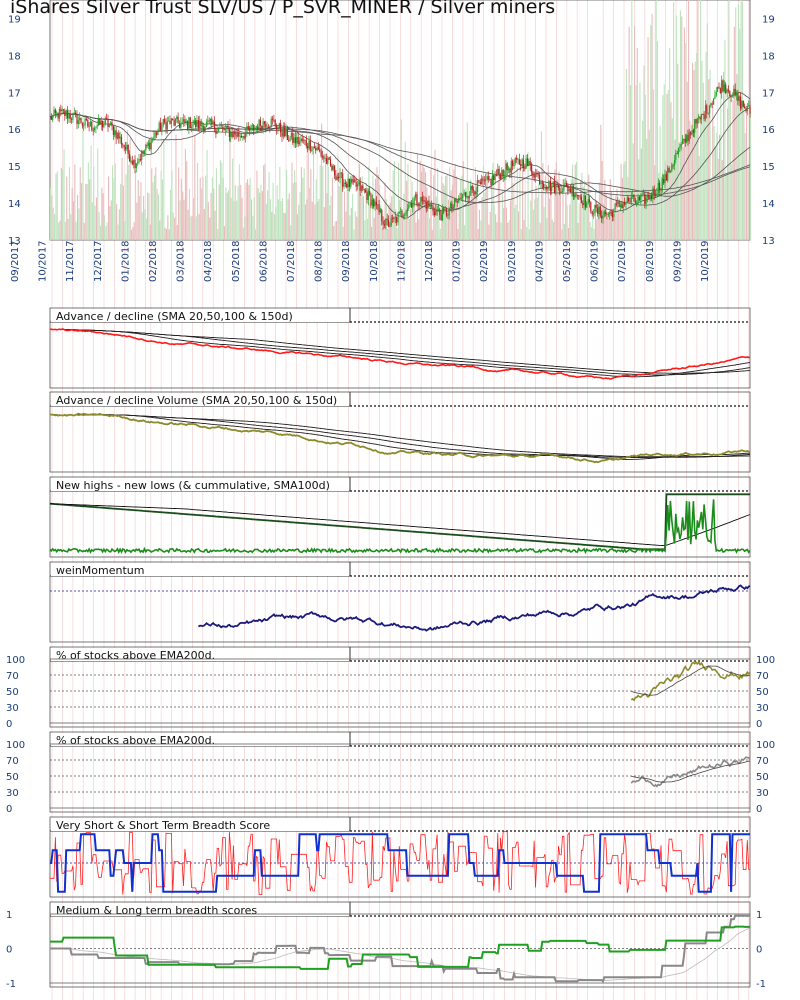  I want to click on price-candles, so click(400, 152).